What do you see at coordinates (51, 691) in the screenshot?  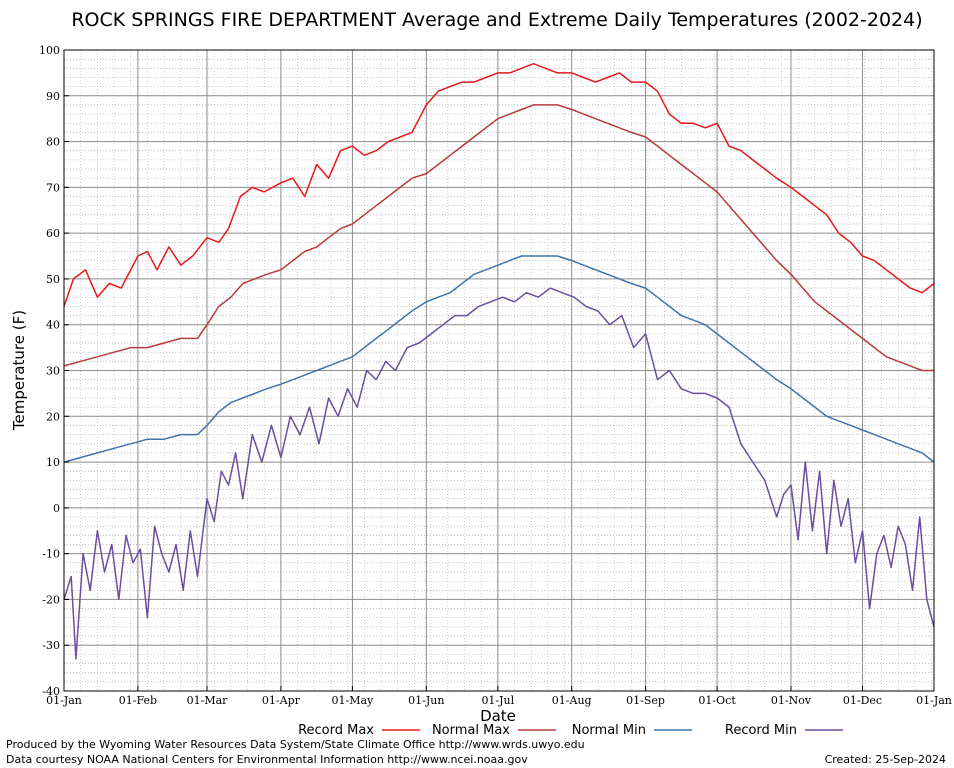 I see `y-tick-label: -40` at bounding box center [51, 691].